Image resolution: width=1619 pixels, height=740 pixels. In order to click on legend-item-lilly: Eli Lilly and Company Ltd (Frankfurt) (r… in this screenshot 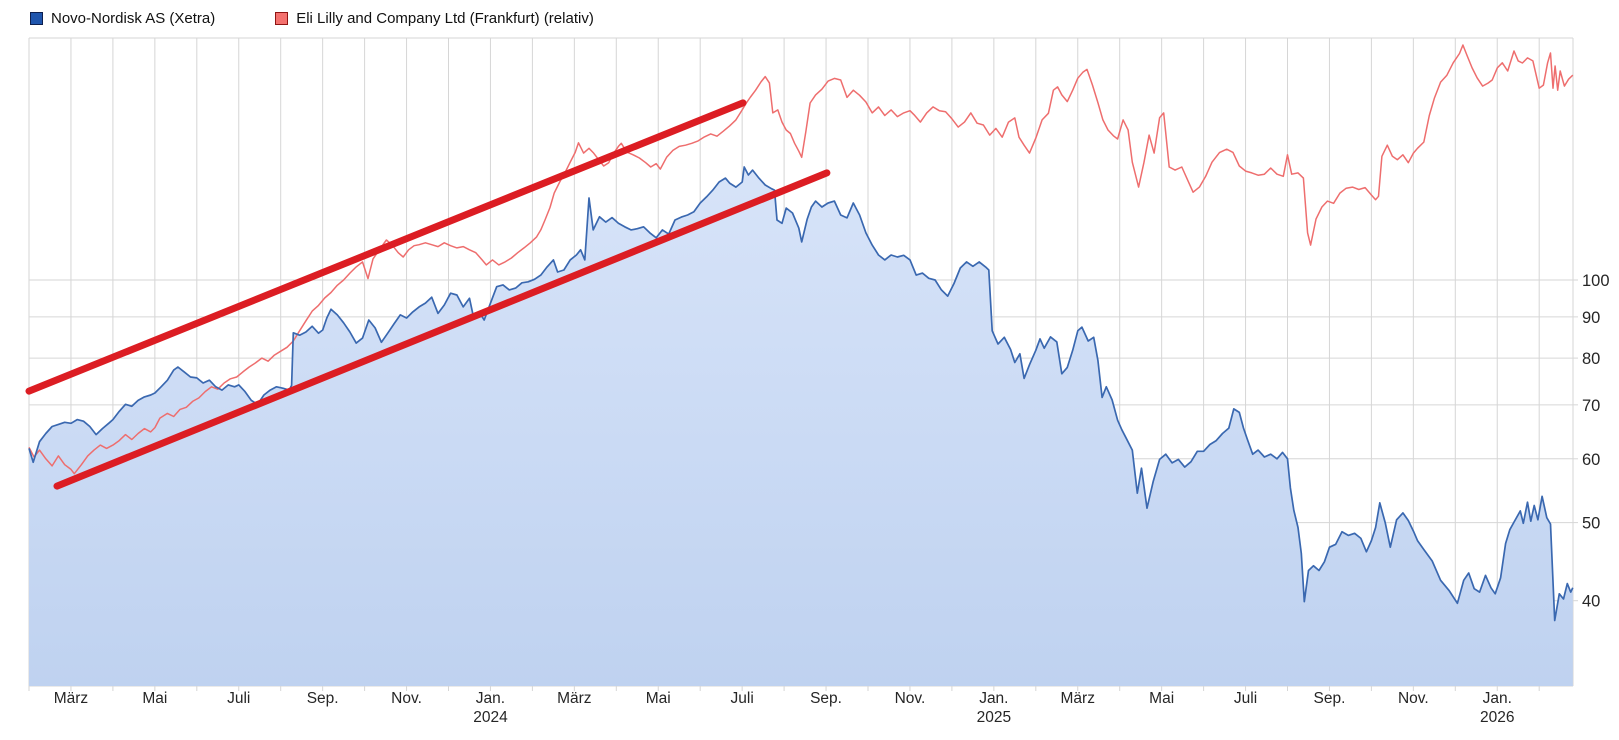, I will do `click(434, 18)`.